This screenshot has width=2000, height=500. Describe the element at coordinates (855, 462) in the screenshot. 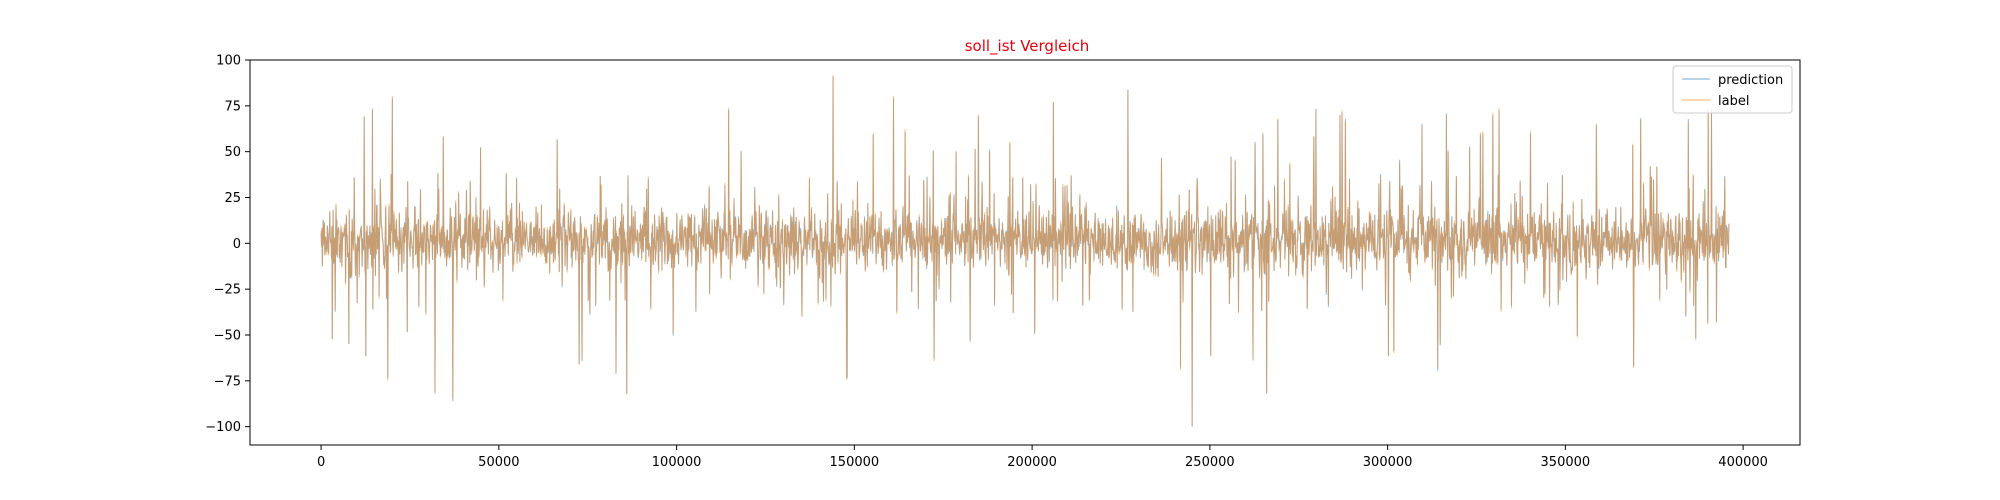

I see `x-tick-label: 150000` at that location.